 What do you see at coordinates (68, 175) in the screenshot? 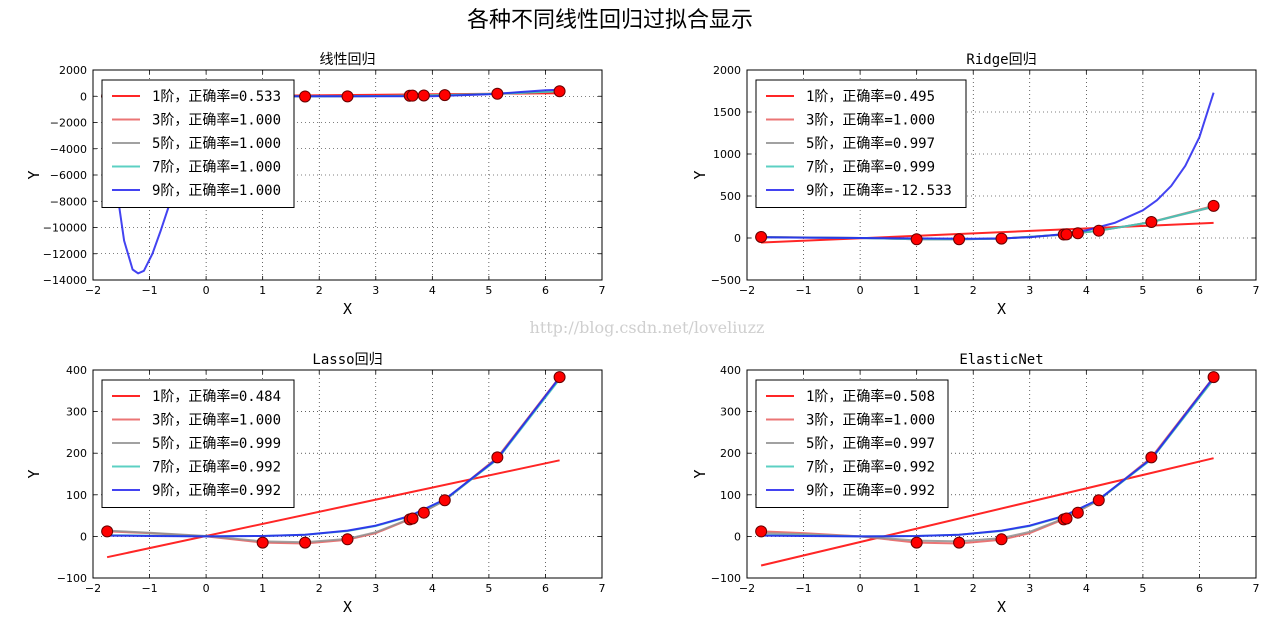
I see `y-tick-label: −6000` at bounding box center [68, 175].